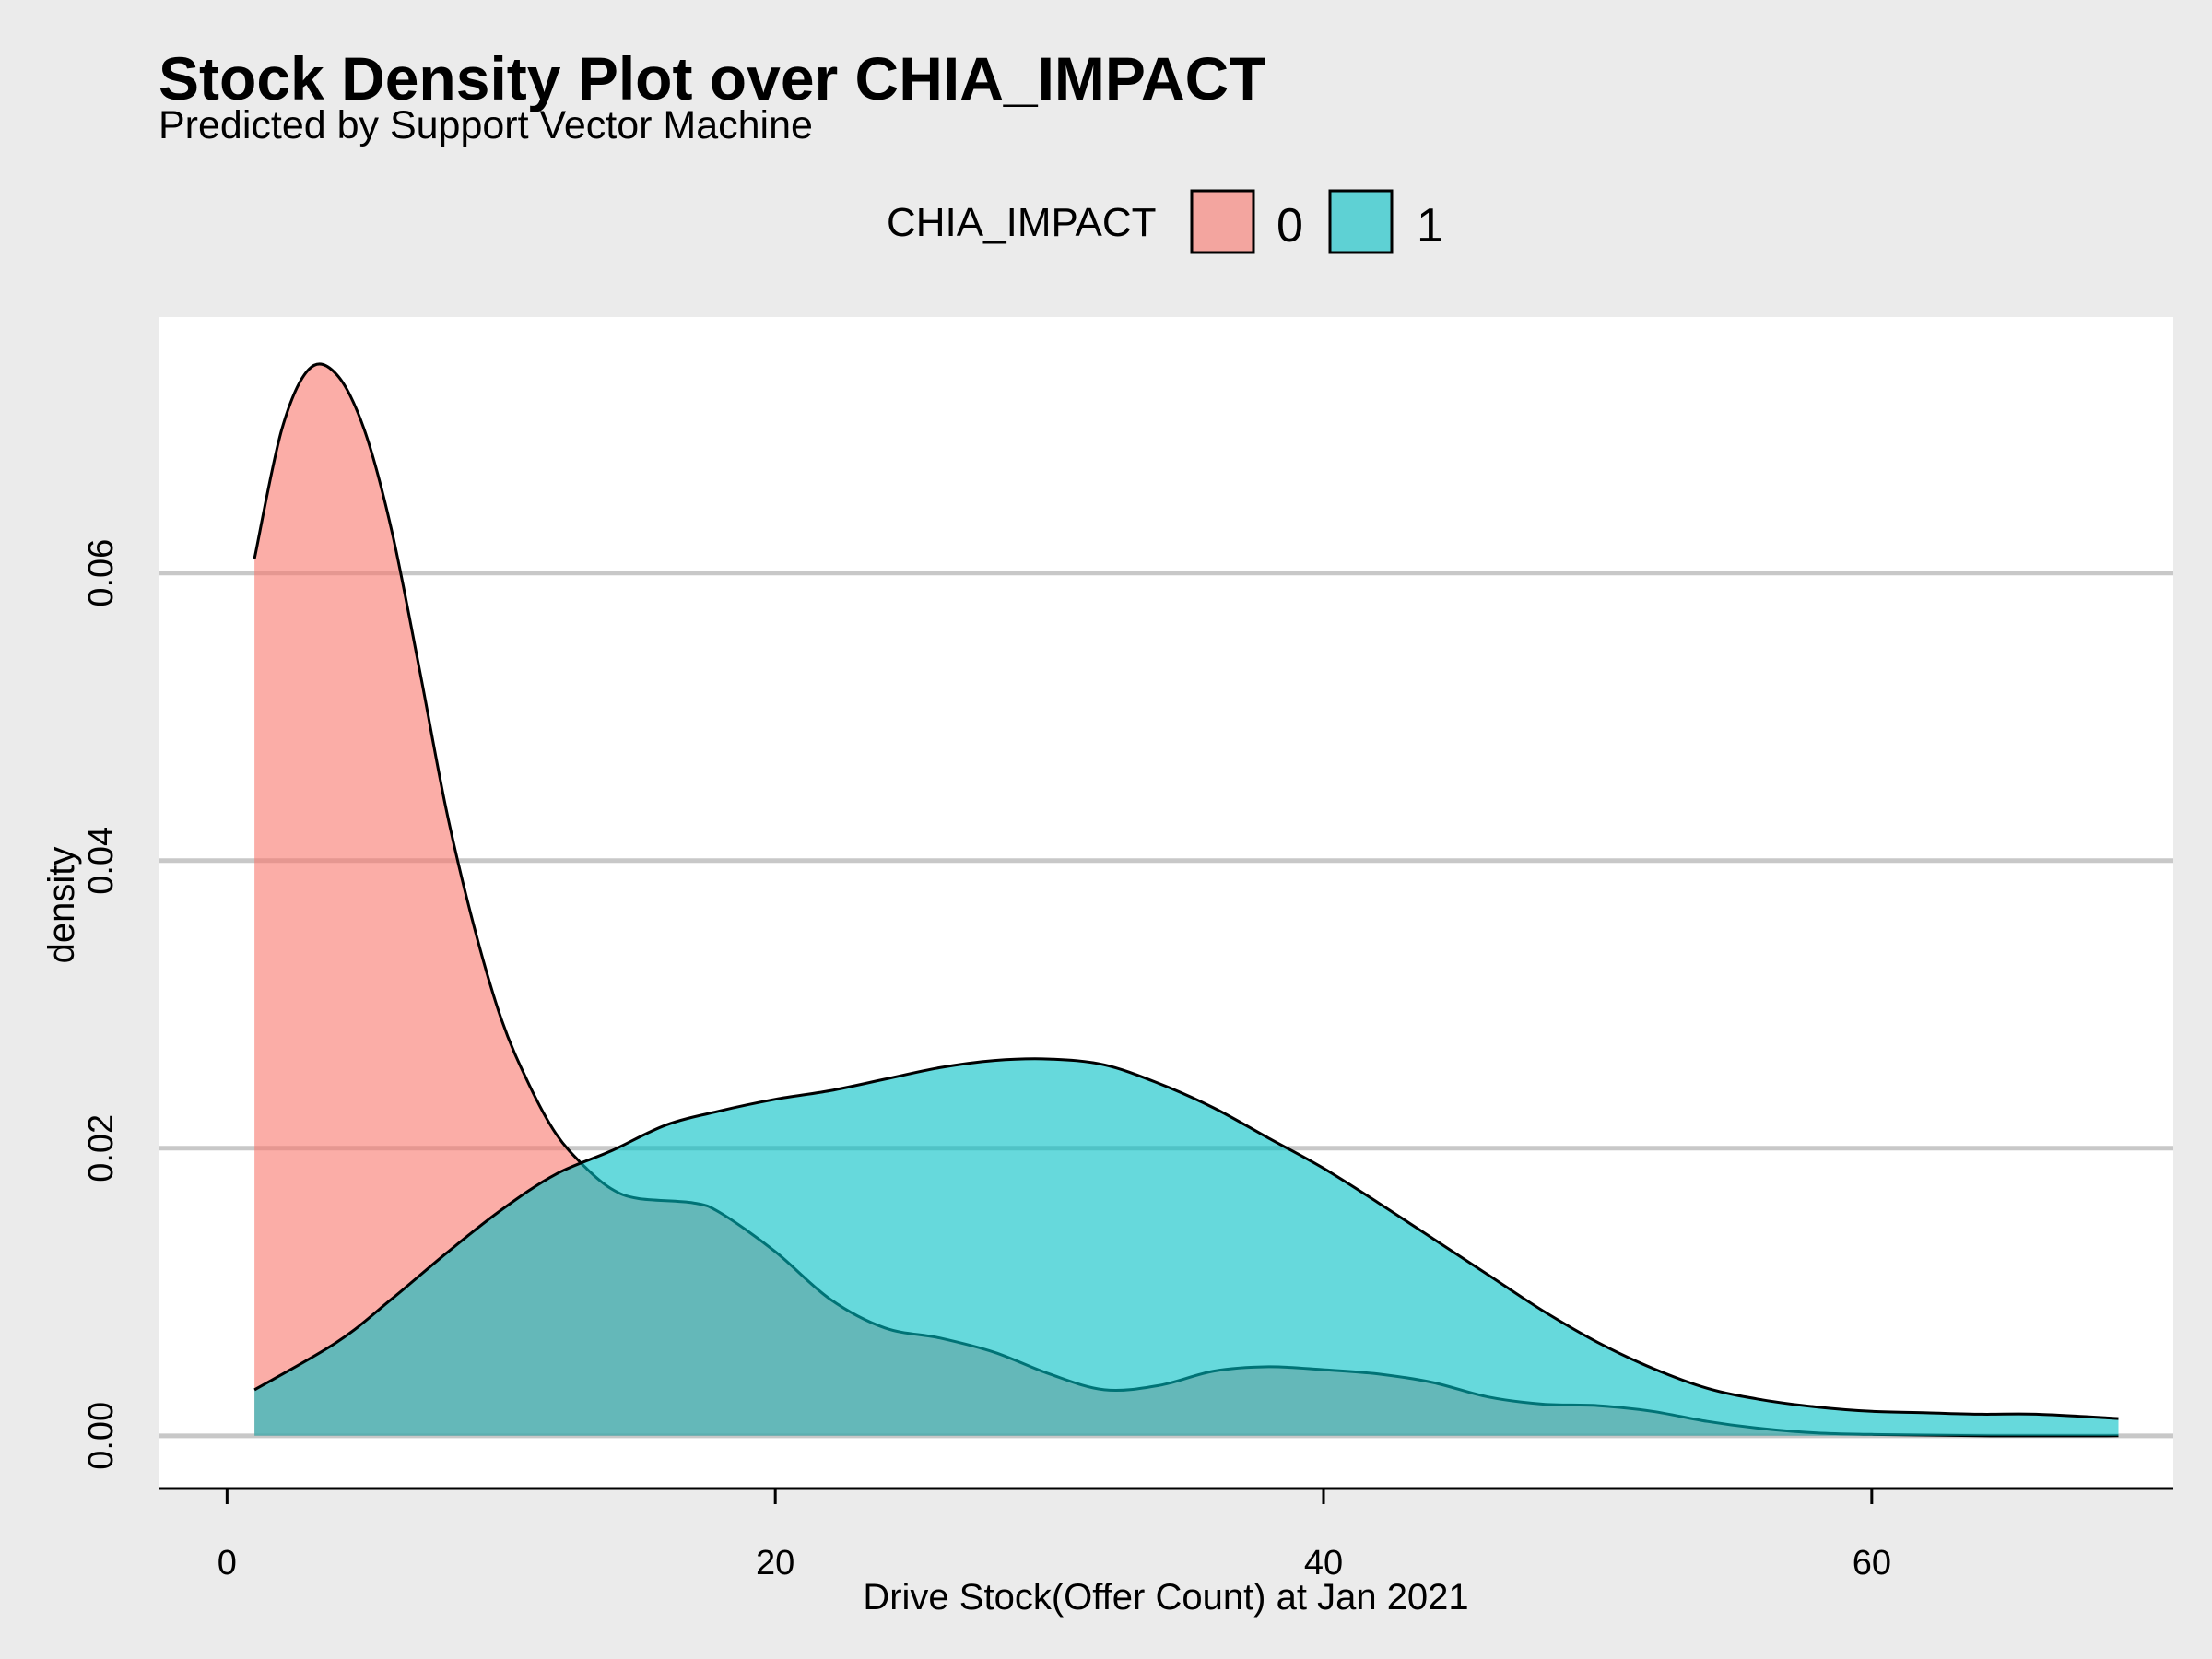  What do you see at coordinates (1323, 1563) in the screenshot?
I see `x-tick-label-2: 40` at bounding box center [1323, 1563].